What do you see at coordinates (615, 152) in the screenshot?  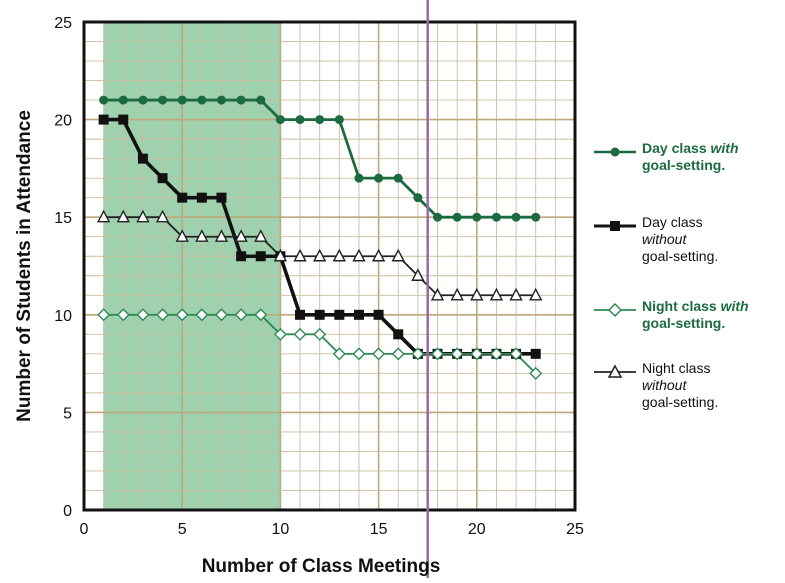 I see `legend-swatch-day-with` at bounding box center [615, 152].